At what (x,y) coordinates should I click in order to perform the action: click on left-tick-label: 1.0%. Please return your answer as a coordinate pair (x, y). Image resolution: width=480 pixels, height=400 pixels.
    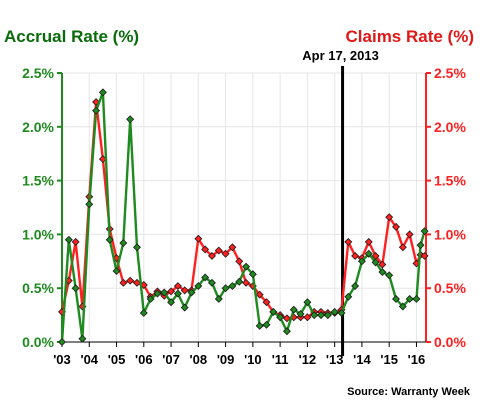
    Looking at the image, I should click on (38, 234).